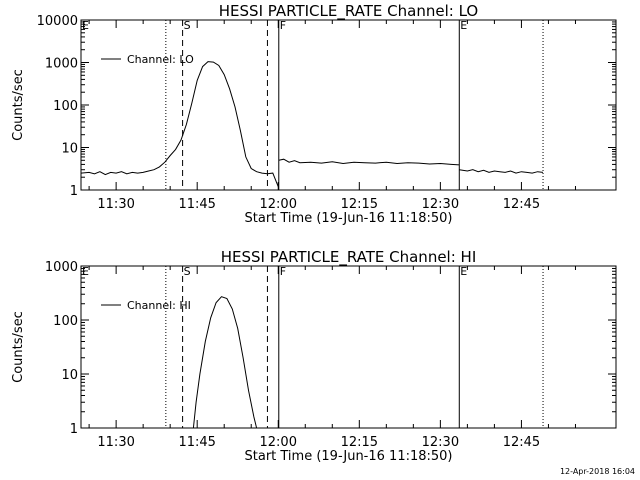 The image size is (640, 480). What do you see at coordinates (349, 257) in the screenshot?
I see `chart-title: HESSI PARTICLE_RATE Channel: HI` at bounding box center [349, 257].